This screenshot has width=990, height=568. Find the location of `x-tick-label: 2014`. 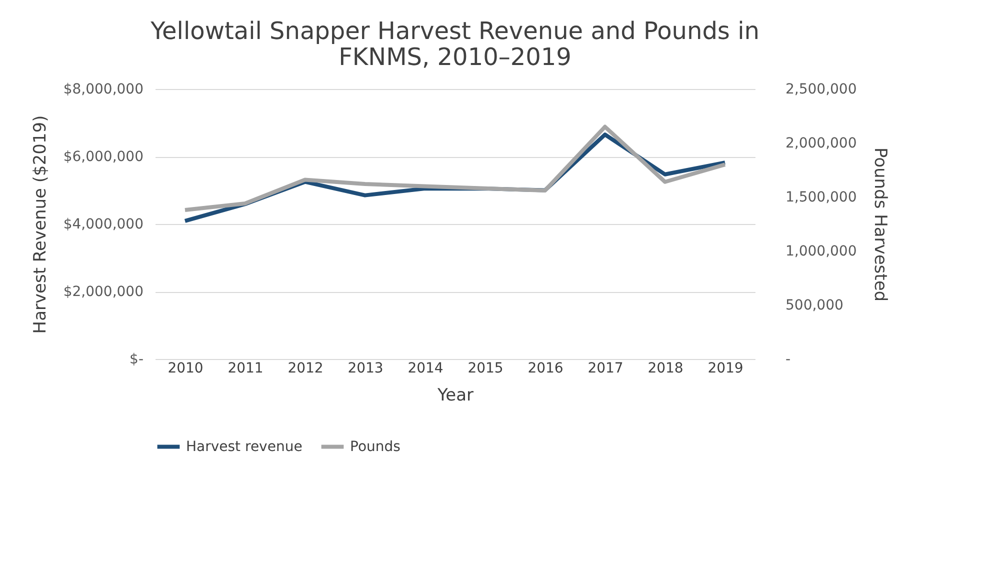

x-tick-label: 2014 is located at coordinates (426, 368).